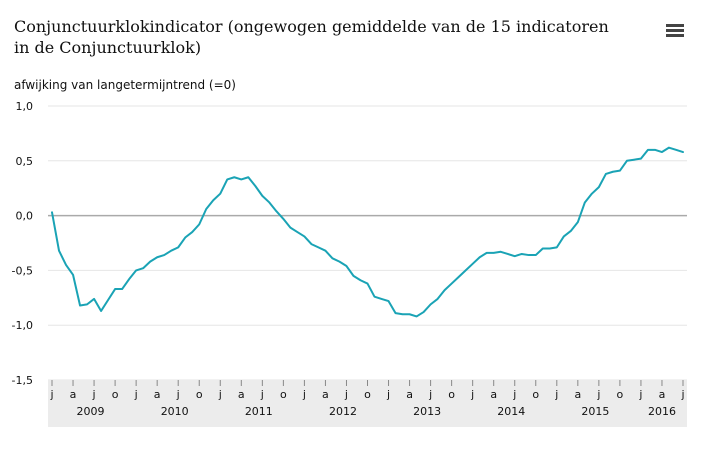  Describe the element at coordinates (376, 411) in the screenshot. I see `year-labels: 2009 2010 2011 2012 2013 2014 2015 2016` at that location.